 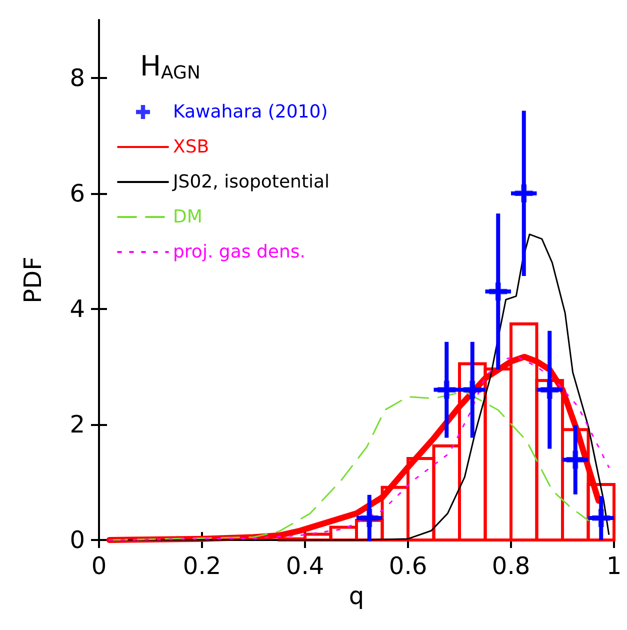 What do you see at coordinates (614, 566) in the screenshot?
I see `x-tick-label: 1` at bounding box center [614, 566].